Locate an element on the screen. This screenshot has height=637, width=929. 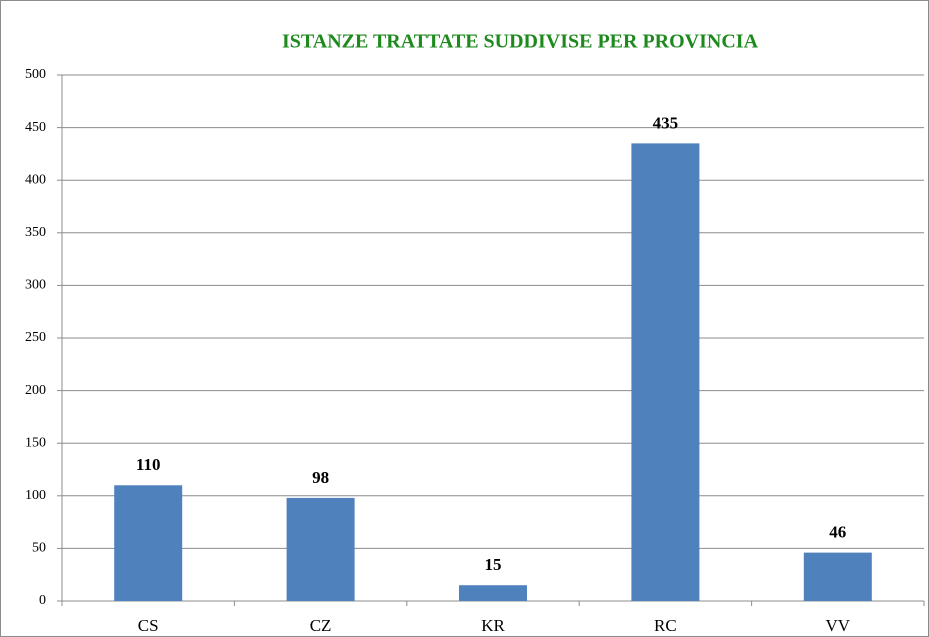
y-tick-label: 300 is located at coordinates (35, 285).